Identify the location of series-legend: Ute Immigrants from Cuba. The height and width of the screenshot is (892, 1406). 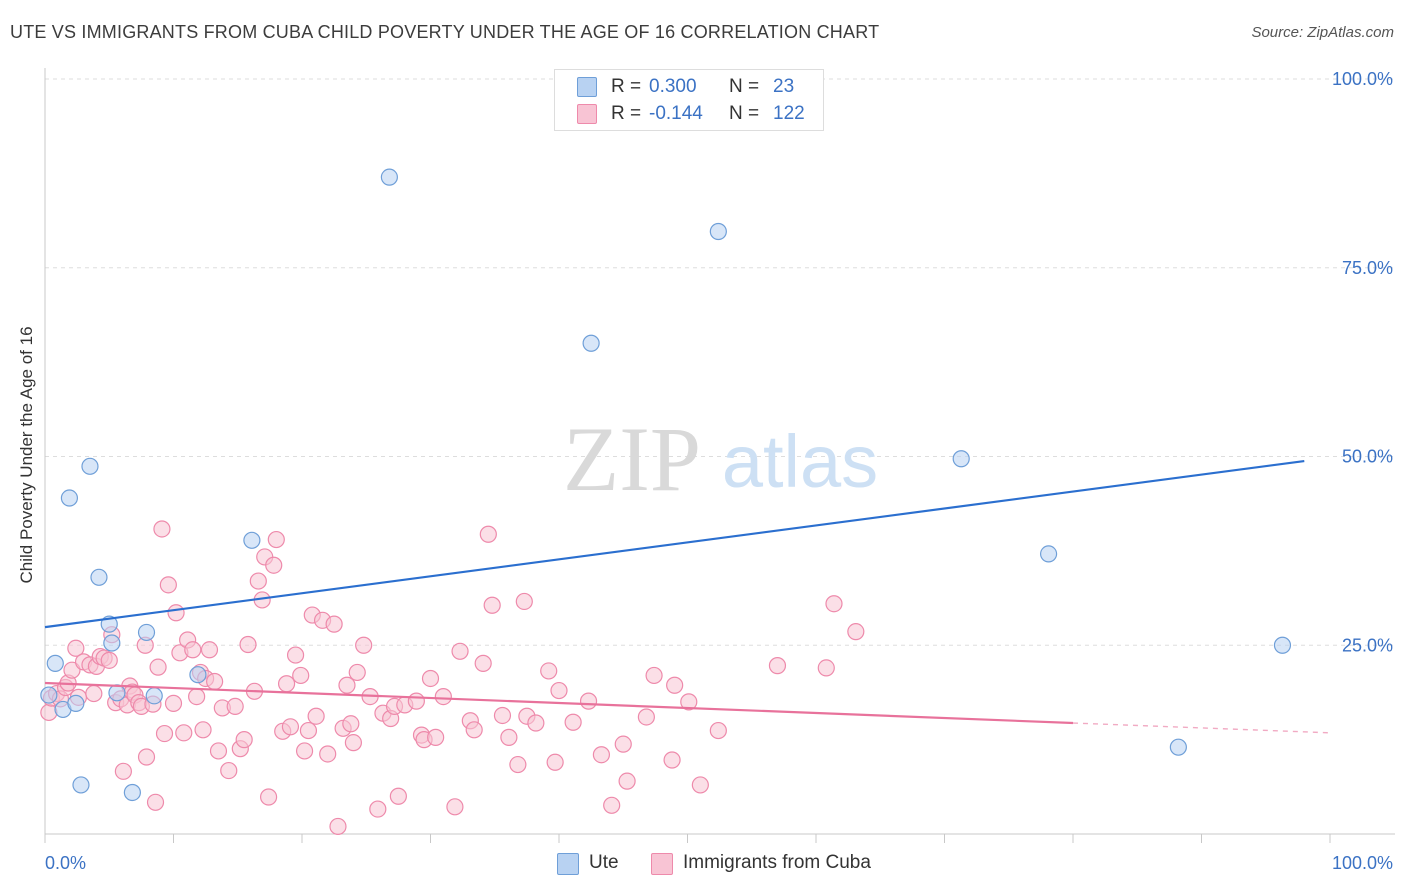
(703, 865).